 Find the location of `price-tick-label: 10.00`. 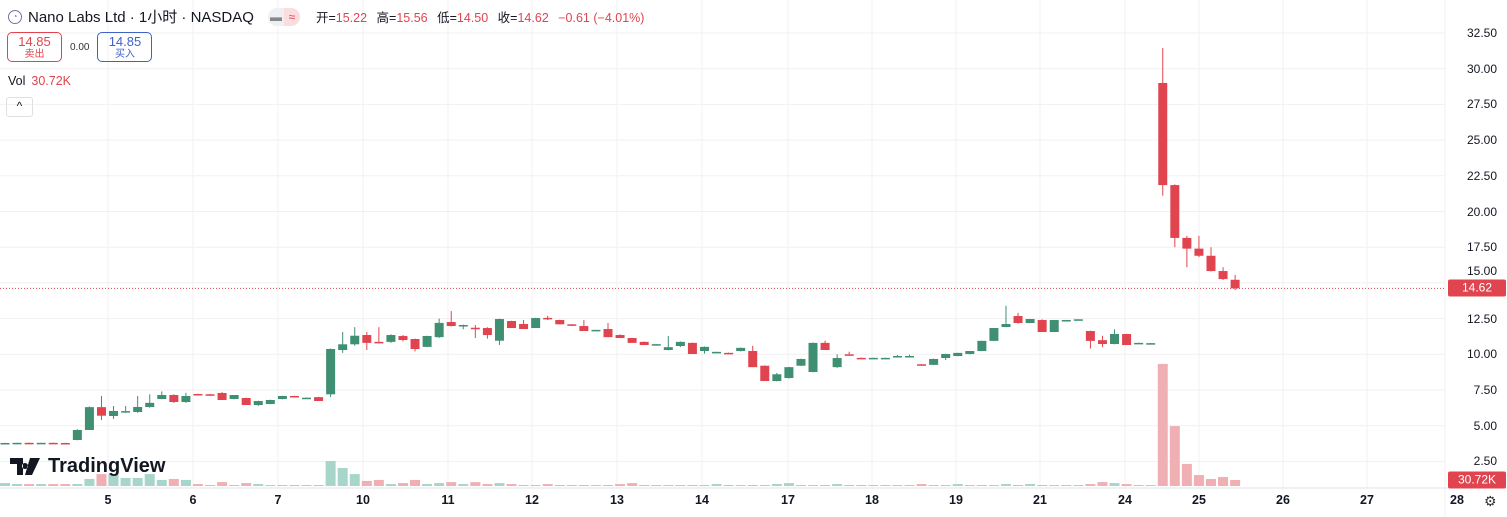

price-tick-label: 10.00 is located at coordinates (1481, 354).